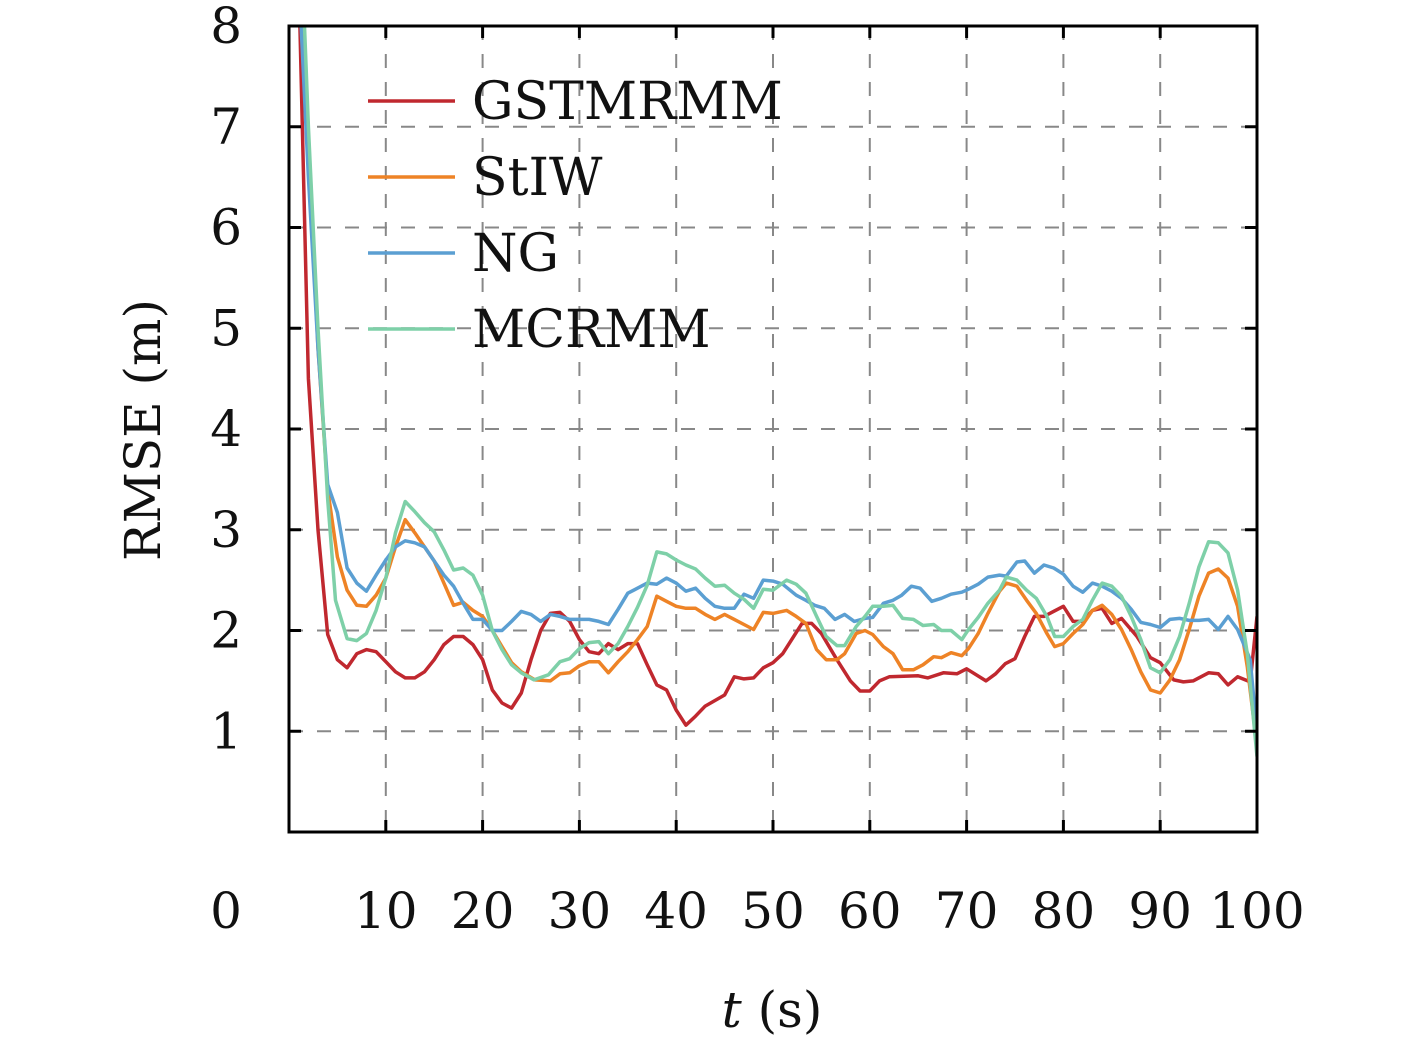 This screenshot has height=1055, width=1417. What do you see at coordinates (226, 731) in the screenshot?
I see `y-tick-label: 1` at bounding box center [226, 731].